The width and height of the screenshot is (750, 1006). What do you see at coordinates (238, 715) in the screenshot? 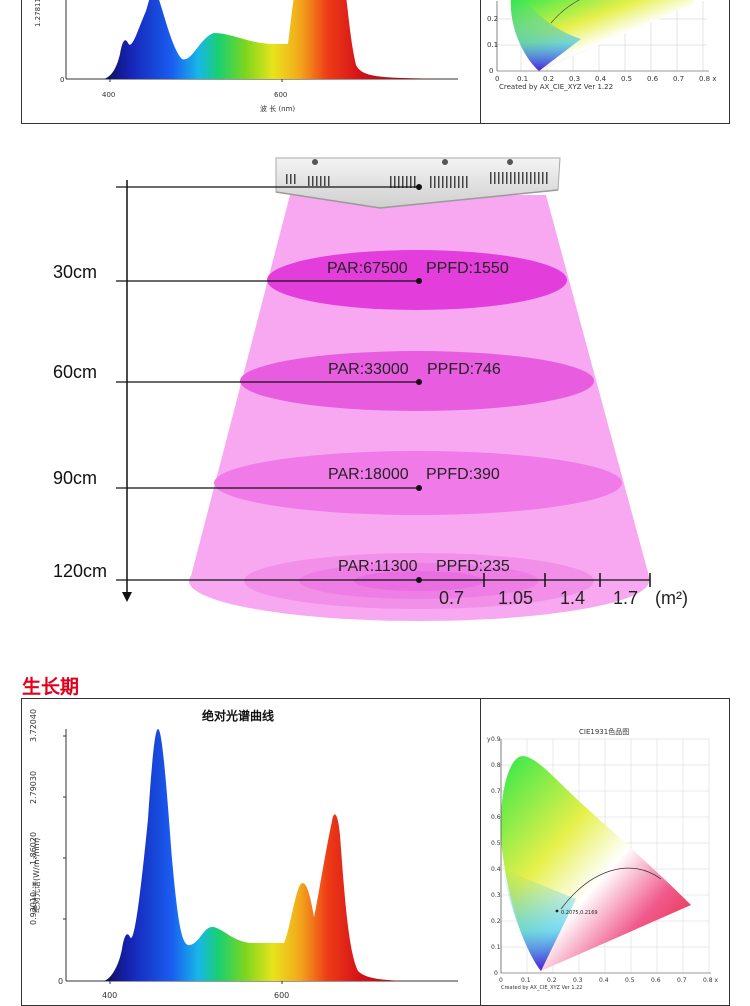
I see `bottom-spectrum-title: 绝对光谱曲线` at bounding box center [238, 715].